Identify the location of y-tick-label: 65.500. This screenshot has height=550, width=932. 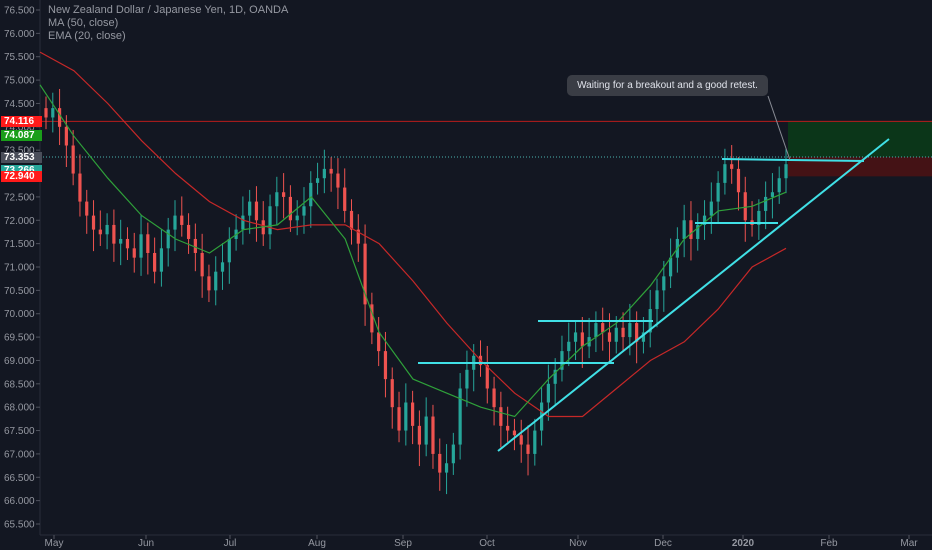
(19, 525).